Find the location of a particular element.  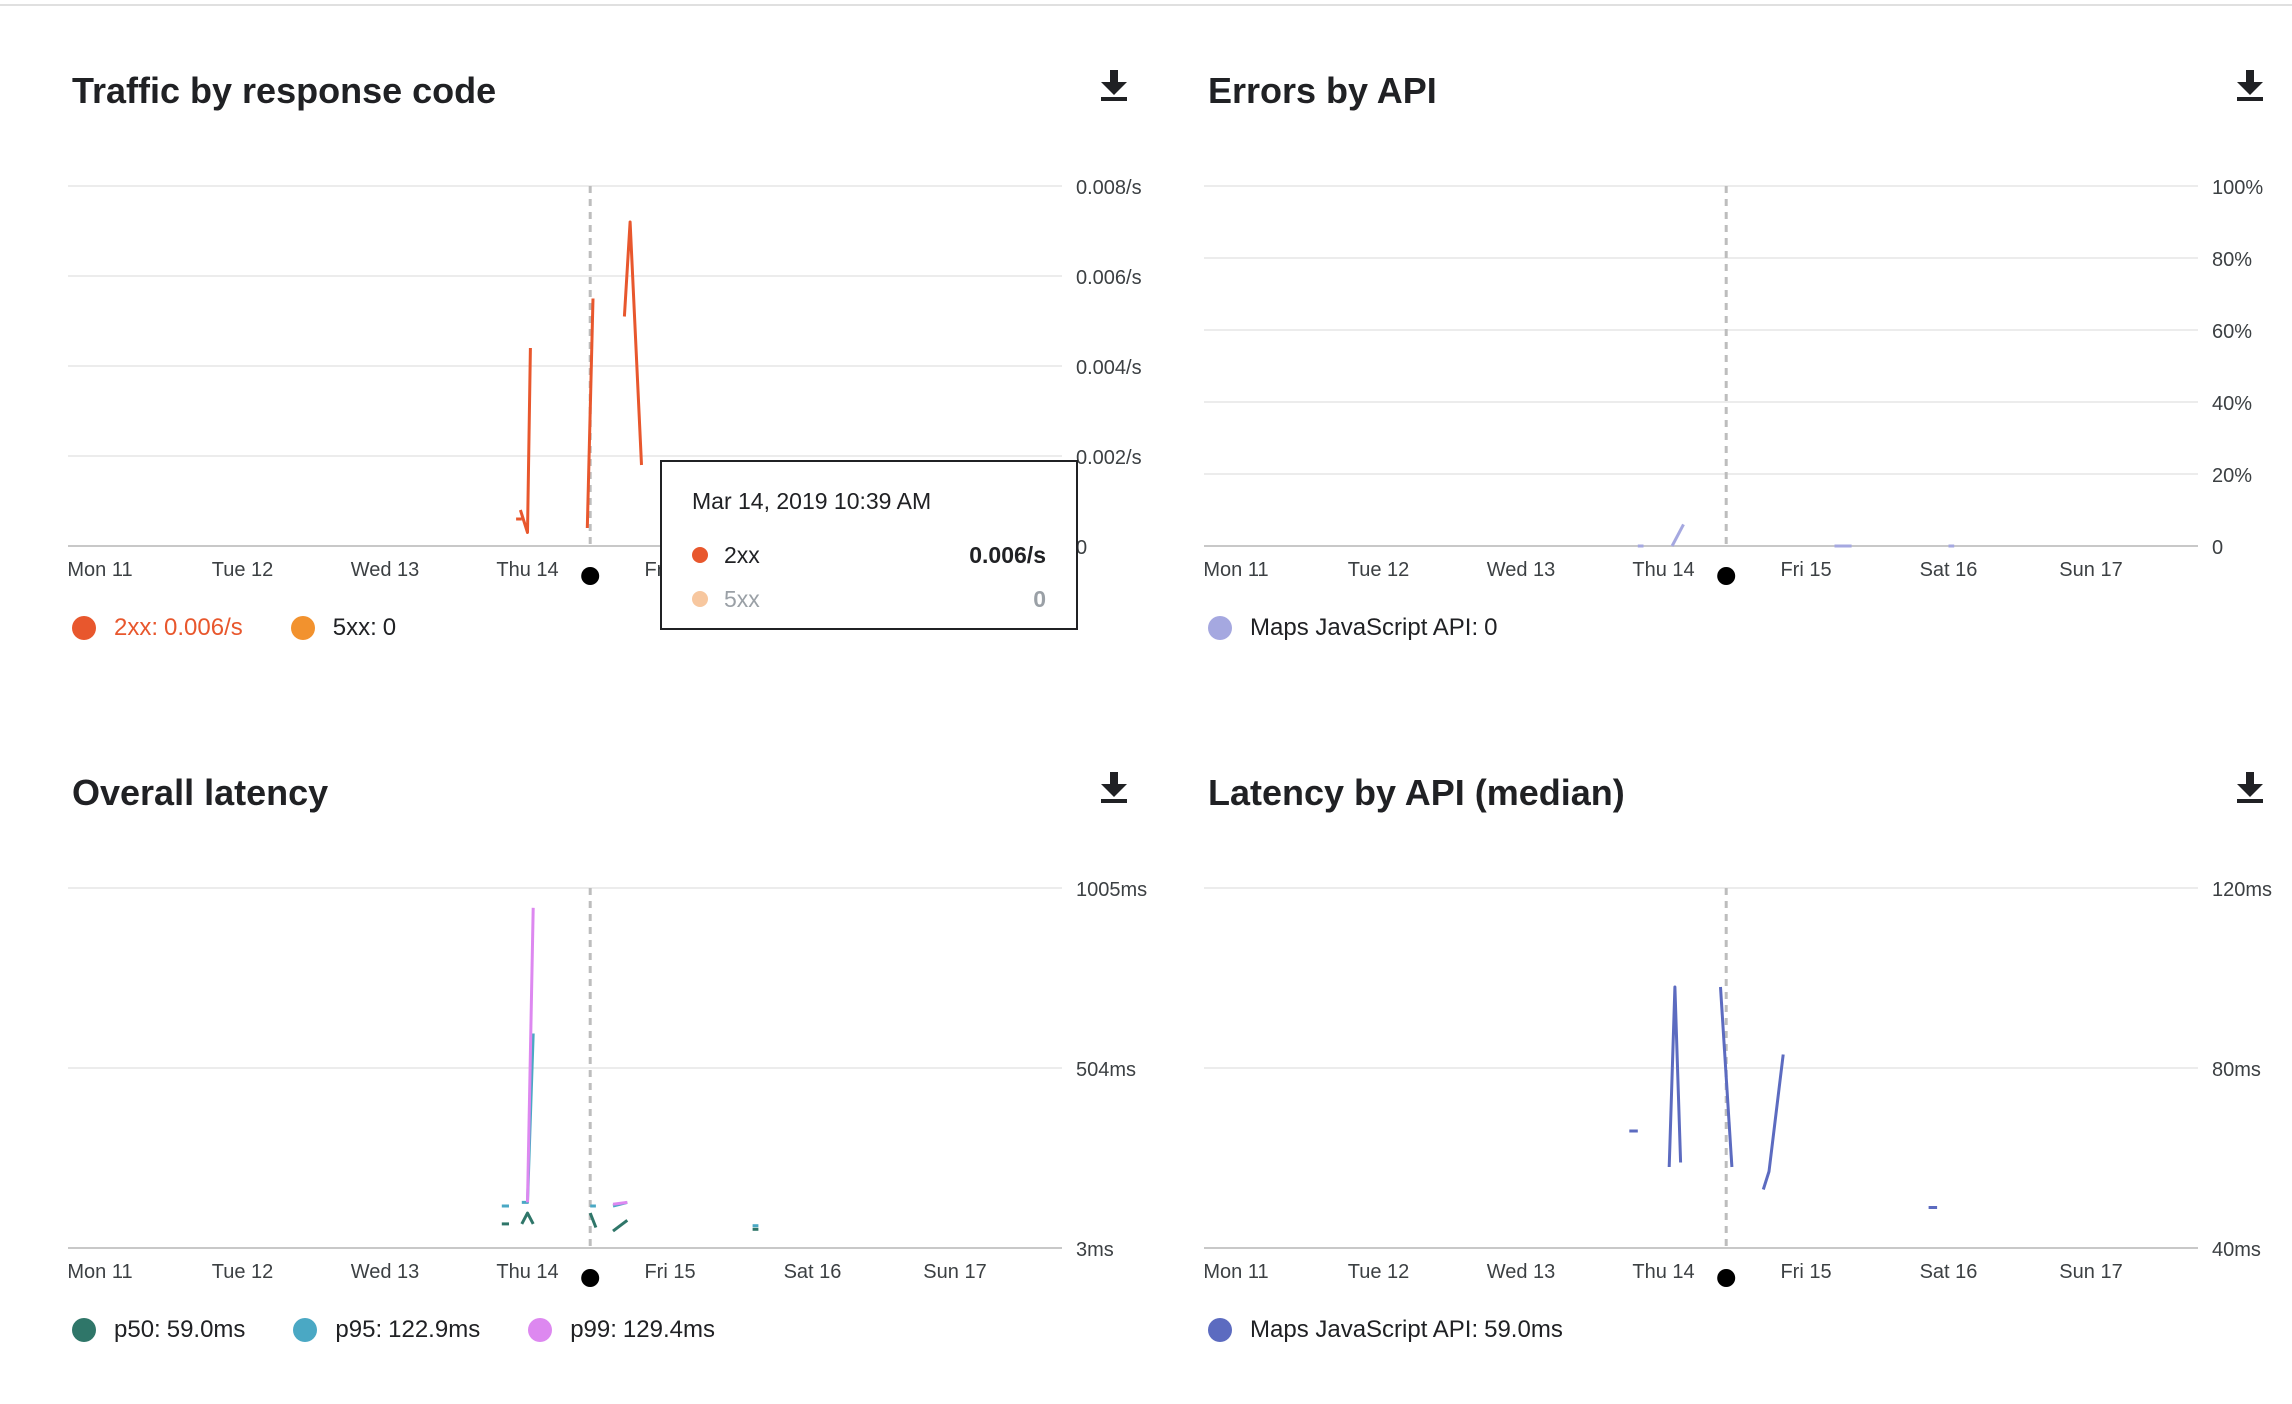

legend-value: 0 is located at coordinates (389, 627).